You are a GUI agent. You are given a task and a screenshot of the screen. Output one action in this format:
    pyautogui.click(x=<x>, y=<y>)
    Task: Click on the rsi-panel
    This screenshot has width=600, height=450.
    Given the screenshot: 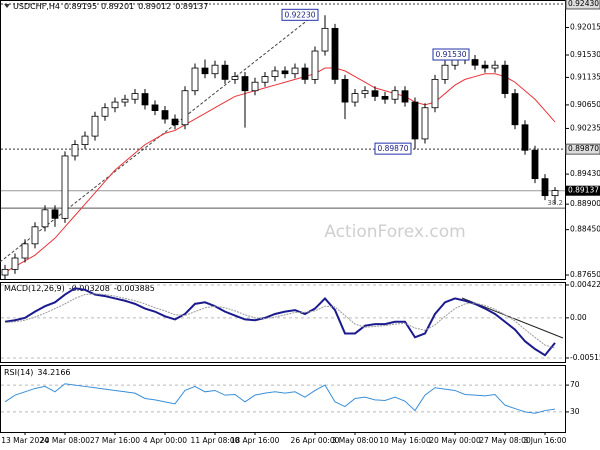 What is the action you would take?
    pyautogui.click(x=283, y=399)
    